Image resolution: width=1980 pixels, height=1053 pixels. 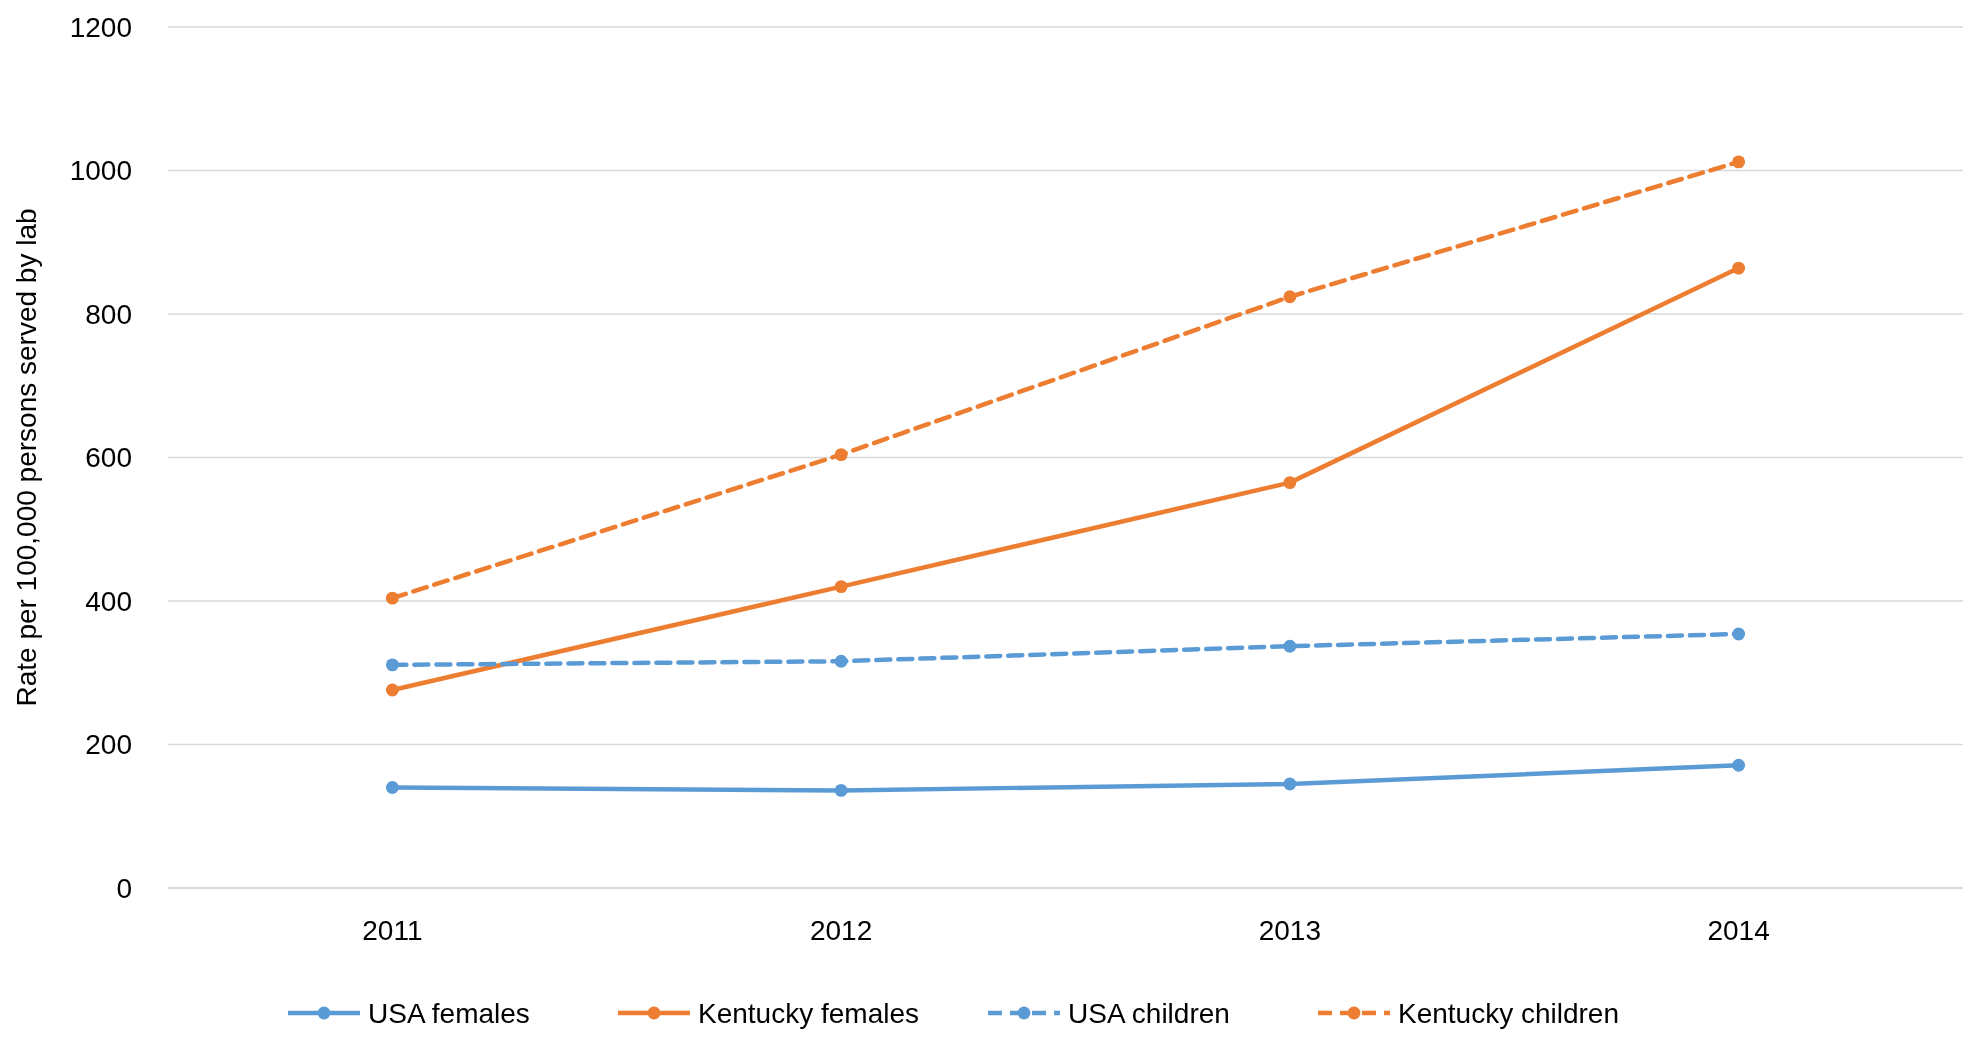 What do you see at coordinates (392, 930) in the screenshot?
I see `x-tick-label: 2011` at bounding box center [392, 930].